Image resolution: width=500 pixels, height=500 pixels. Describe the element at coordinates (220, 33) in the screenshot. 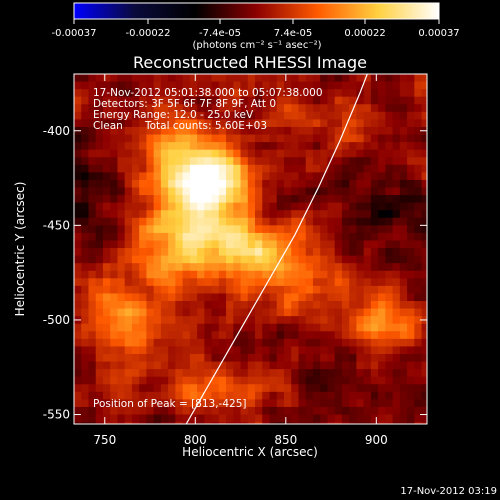

I see `colorbar-tick-label: -7.4e-05` at that location.